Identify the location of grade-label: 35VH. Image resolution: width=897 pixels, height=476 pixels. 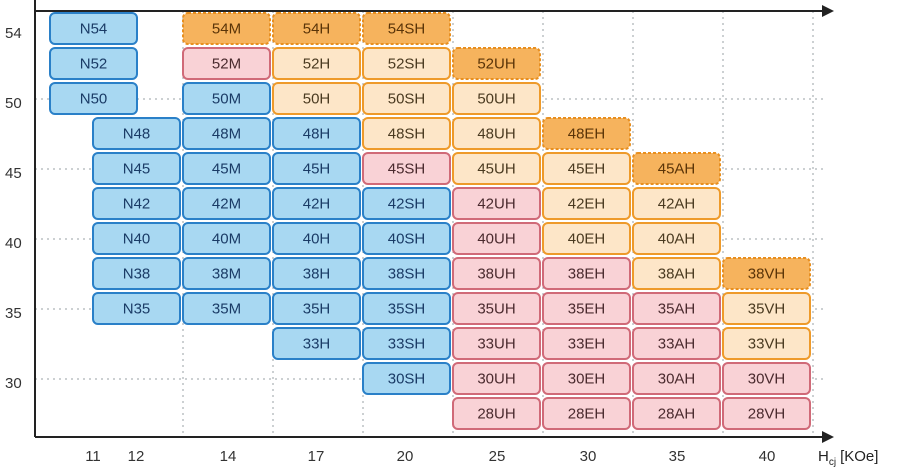
(767, 309).